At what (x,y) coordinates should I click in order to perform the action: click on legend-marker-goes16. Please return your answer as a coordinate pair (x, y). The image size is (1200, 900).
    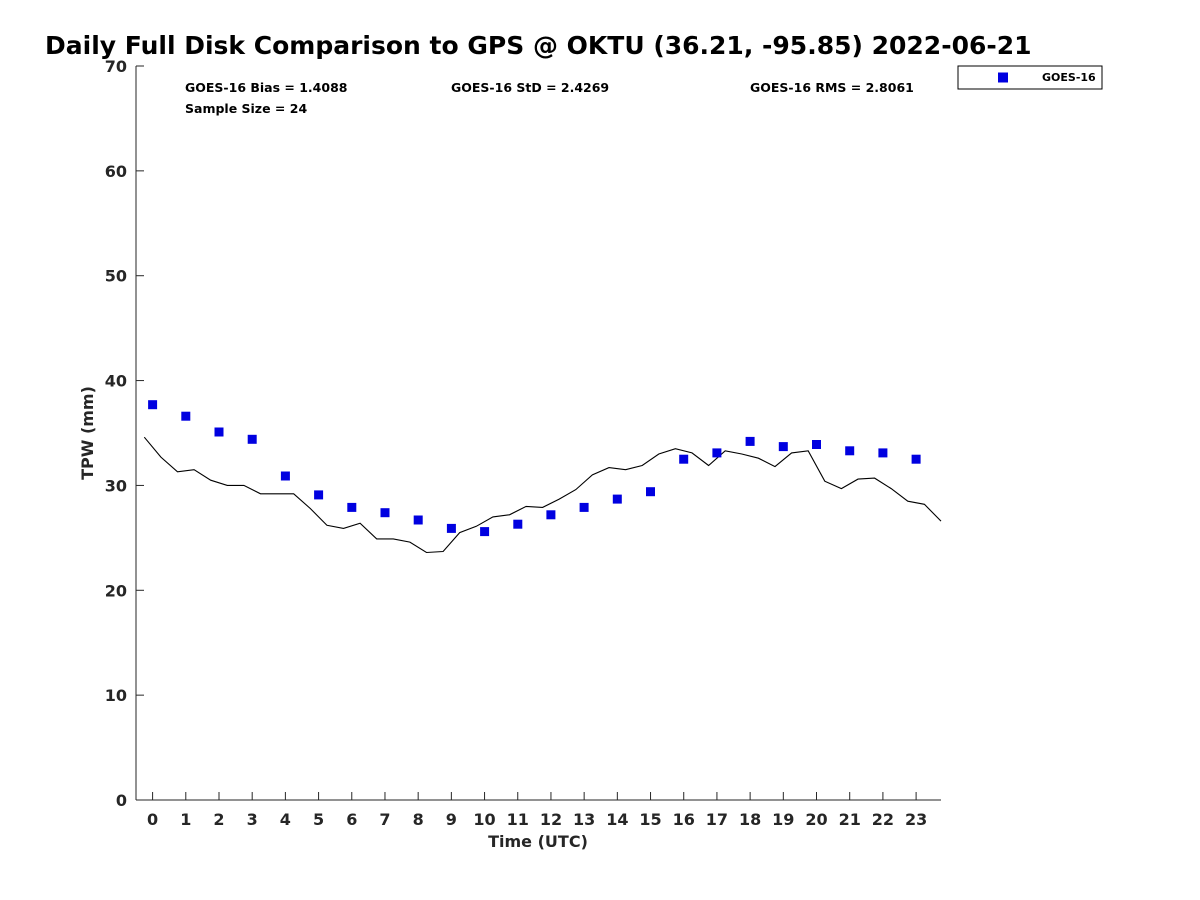
    Looking at the image, I should click on (1003, 77).